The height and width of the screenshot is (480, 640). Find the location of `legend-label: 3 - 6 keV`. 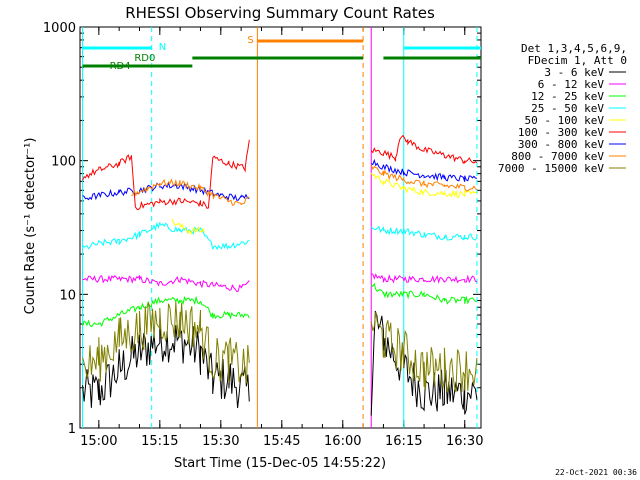

legend-label: 3 - 6 keV is located at coordinates (574, 72).